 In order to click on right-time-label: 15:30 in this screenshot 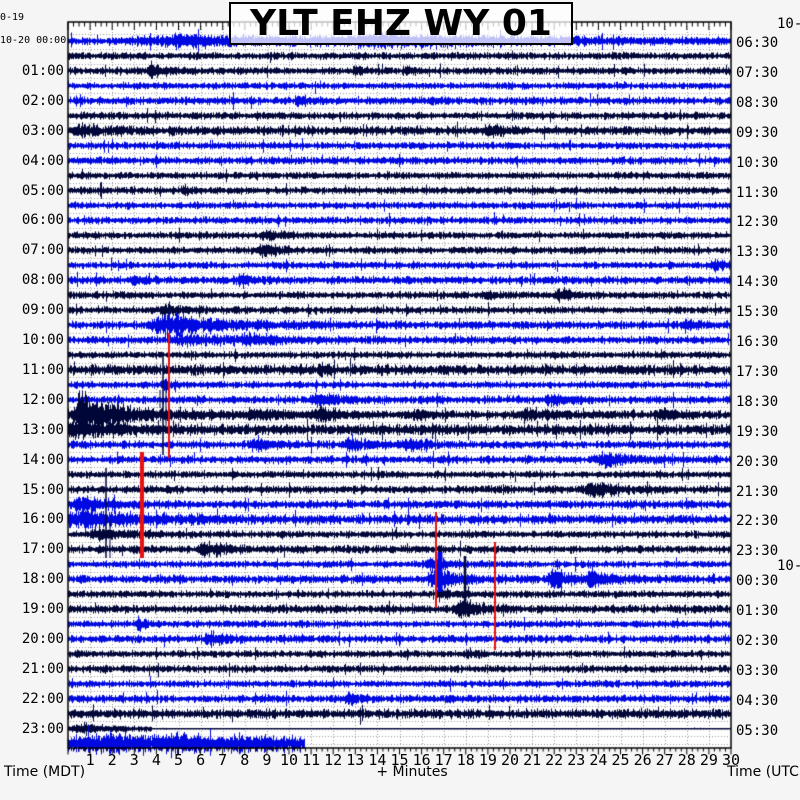, I will do `click(757, 312)`.